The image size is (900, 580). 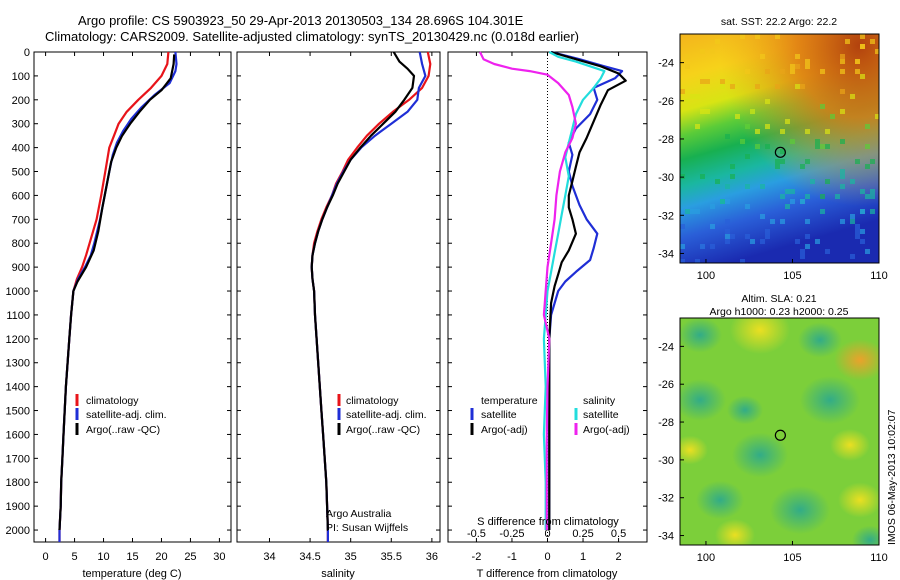 What do you see at coordinates (18, 483) in the screenshot?
I see `depth-tick-label: 1800` at bounding box center [18, 483].